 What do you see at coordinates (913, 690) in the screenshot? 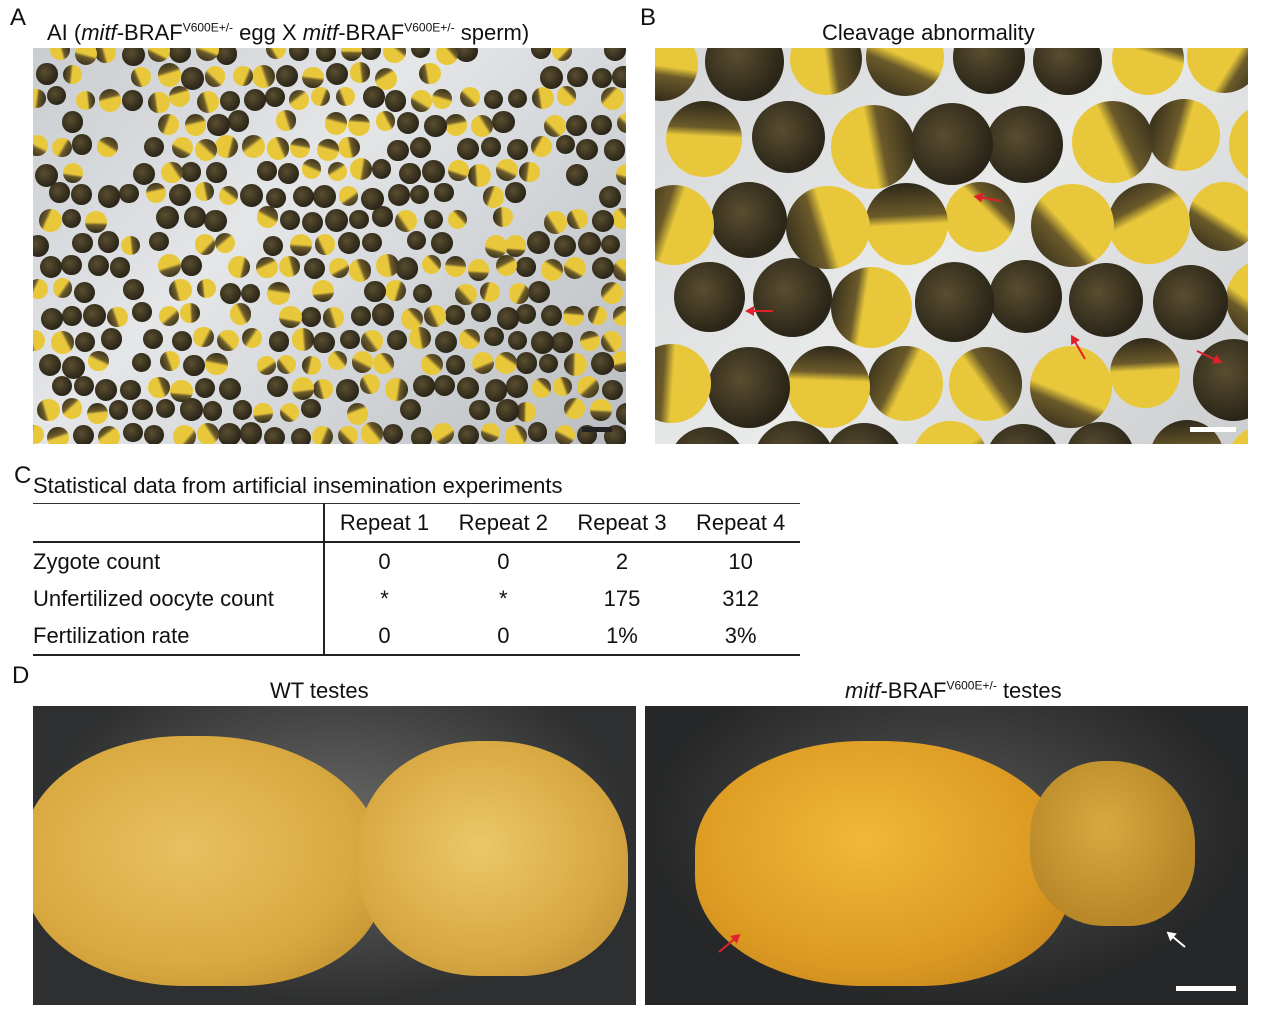
I see `title-part: -BRAF` at bounding box center [913, 690].